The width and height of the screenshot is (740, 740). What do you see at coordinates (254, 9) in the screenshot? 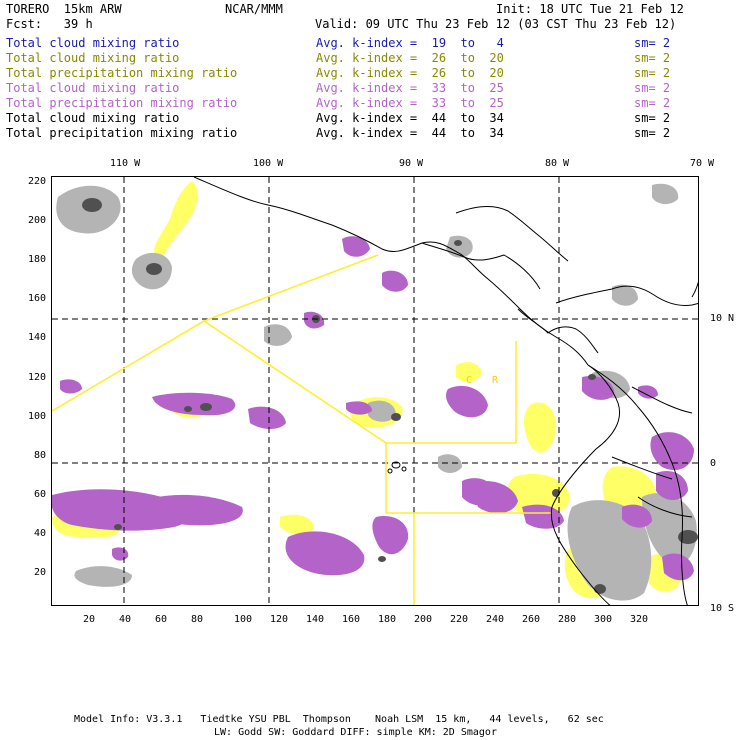
I see `org-label: NCAR/MMM` at bounding box center [254, 9].